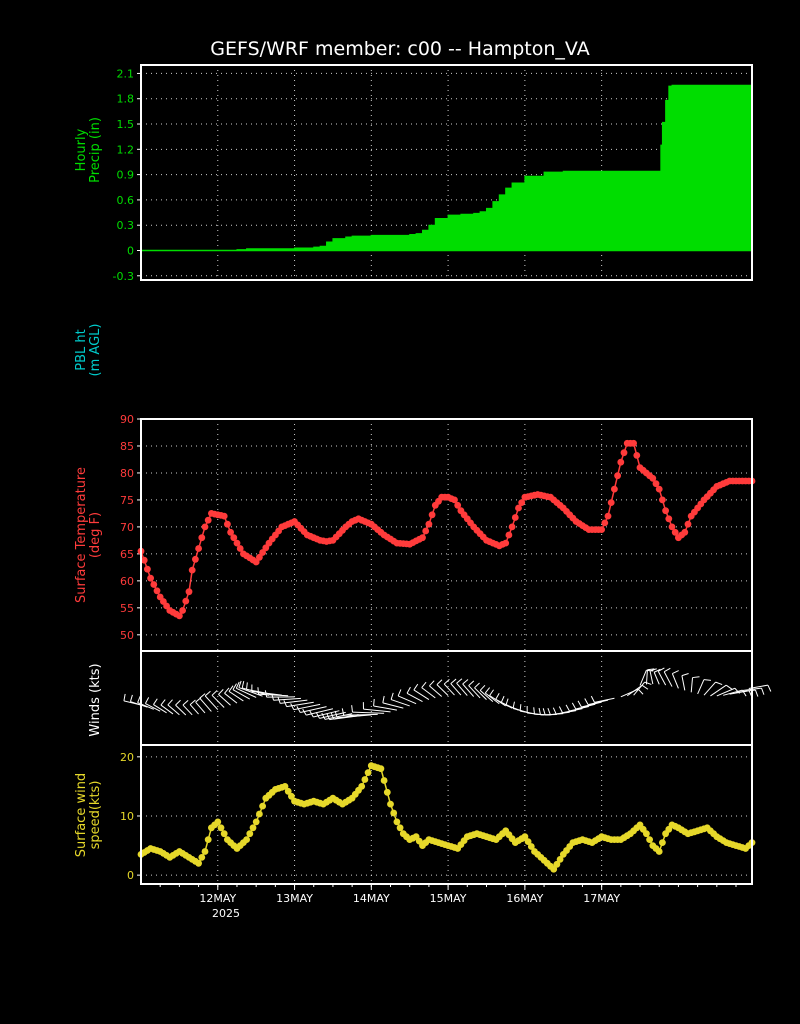 The height and width of the screenshot is (1024, 800). I want to click on pbl-panel: PBL ht (m AGL), so click(88, 350).